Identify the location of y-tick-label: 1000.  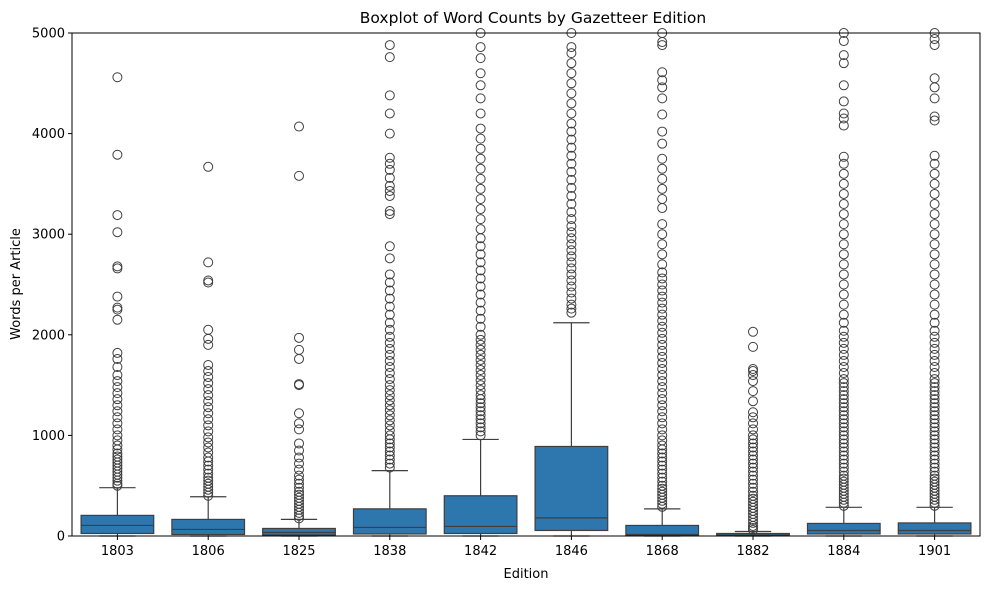
(48, 436).